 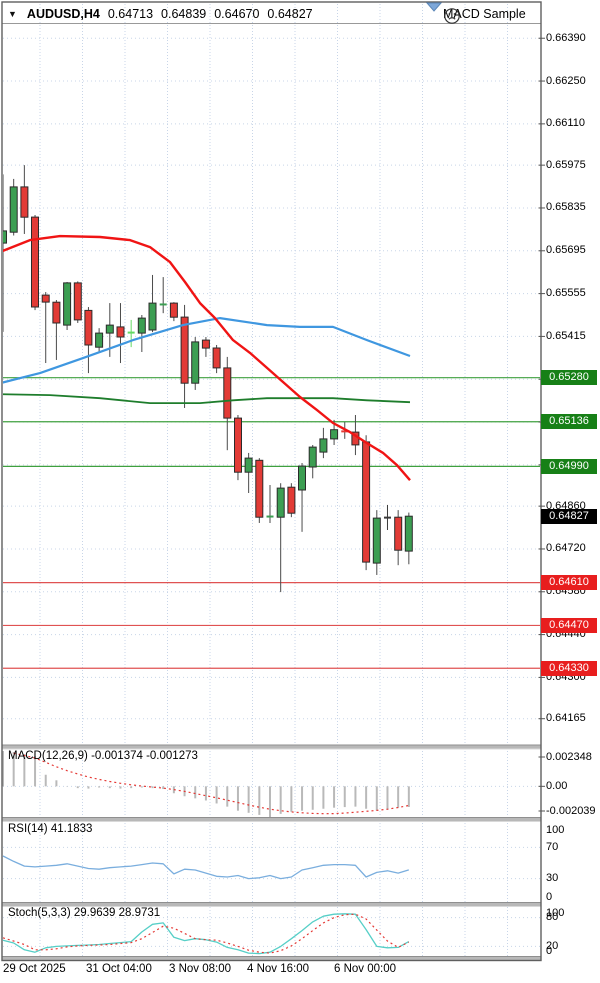 What do you see at coordinates (184, 14) in the screenshot?
I see `quote-high: 0.64839` at bounding box center [184, 14].